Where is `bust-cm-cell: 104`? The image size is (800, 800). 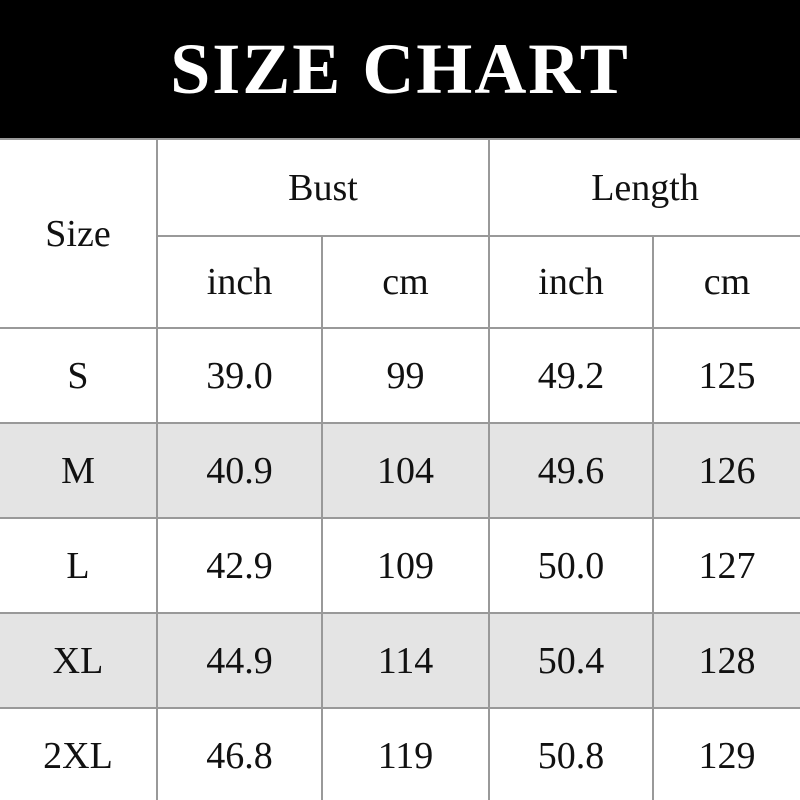 bust-cm-cell: 104 is located at coordinates (405, 470).